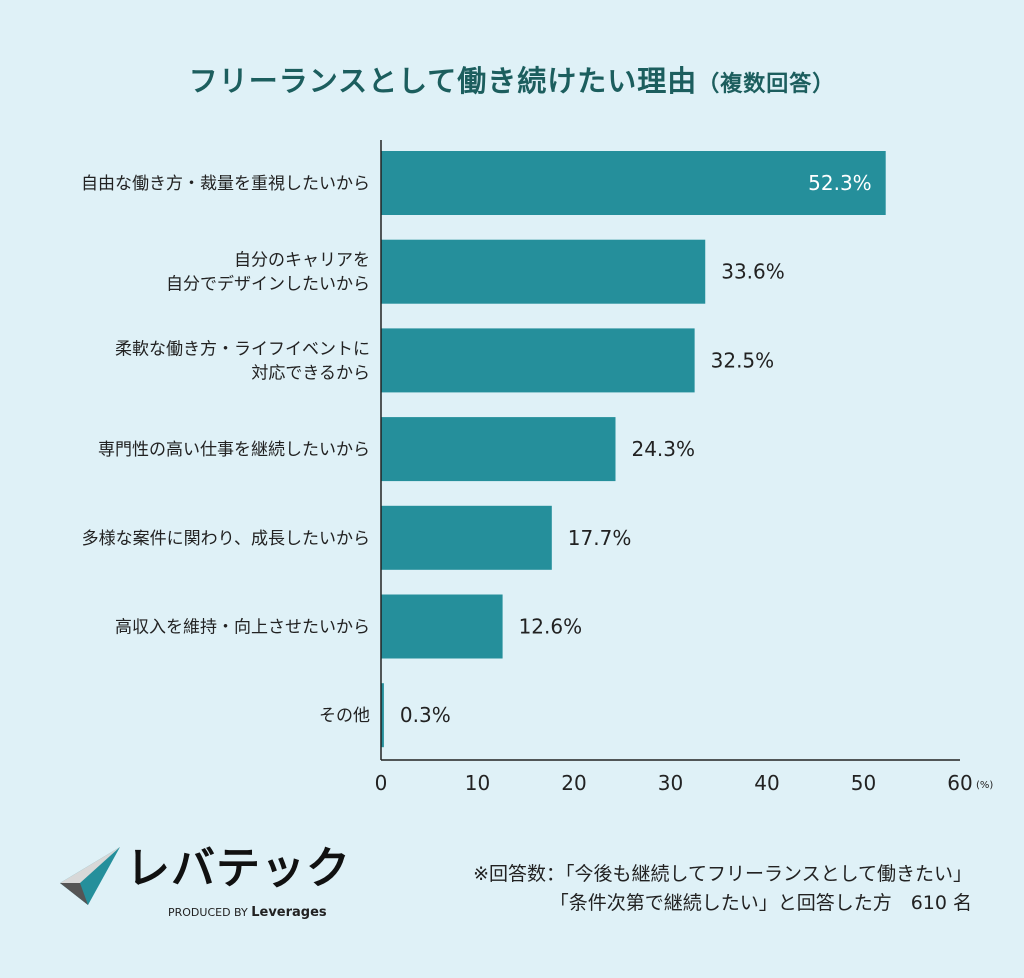 Image resolution: width=1024 pixels, height=978 pixels. What do you see at coordinates (225, 184) in the screenshot?
I see `category-label: 自由な働き方・裁量を重視したいから` at bounding box center [225, 184].